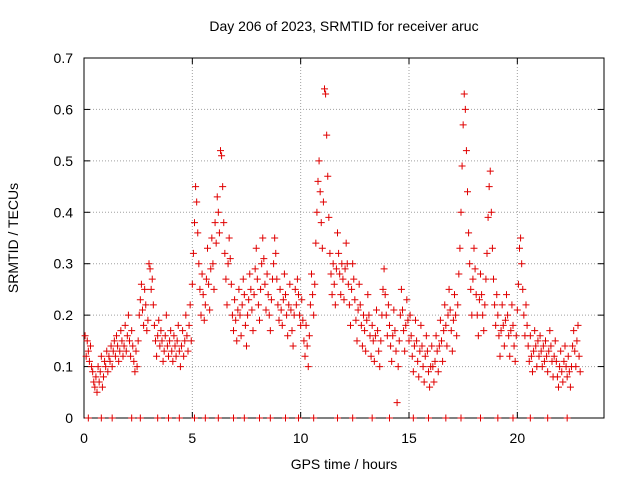 This screenshot has width=640, height=480. What do you see at coordinates (409, 438) in the screenshot?
I see `x-tick-label: 15` at bounding box center [409, 438].